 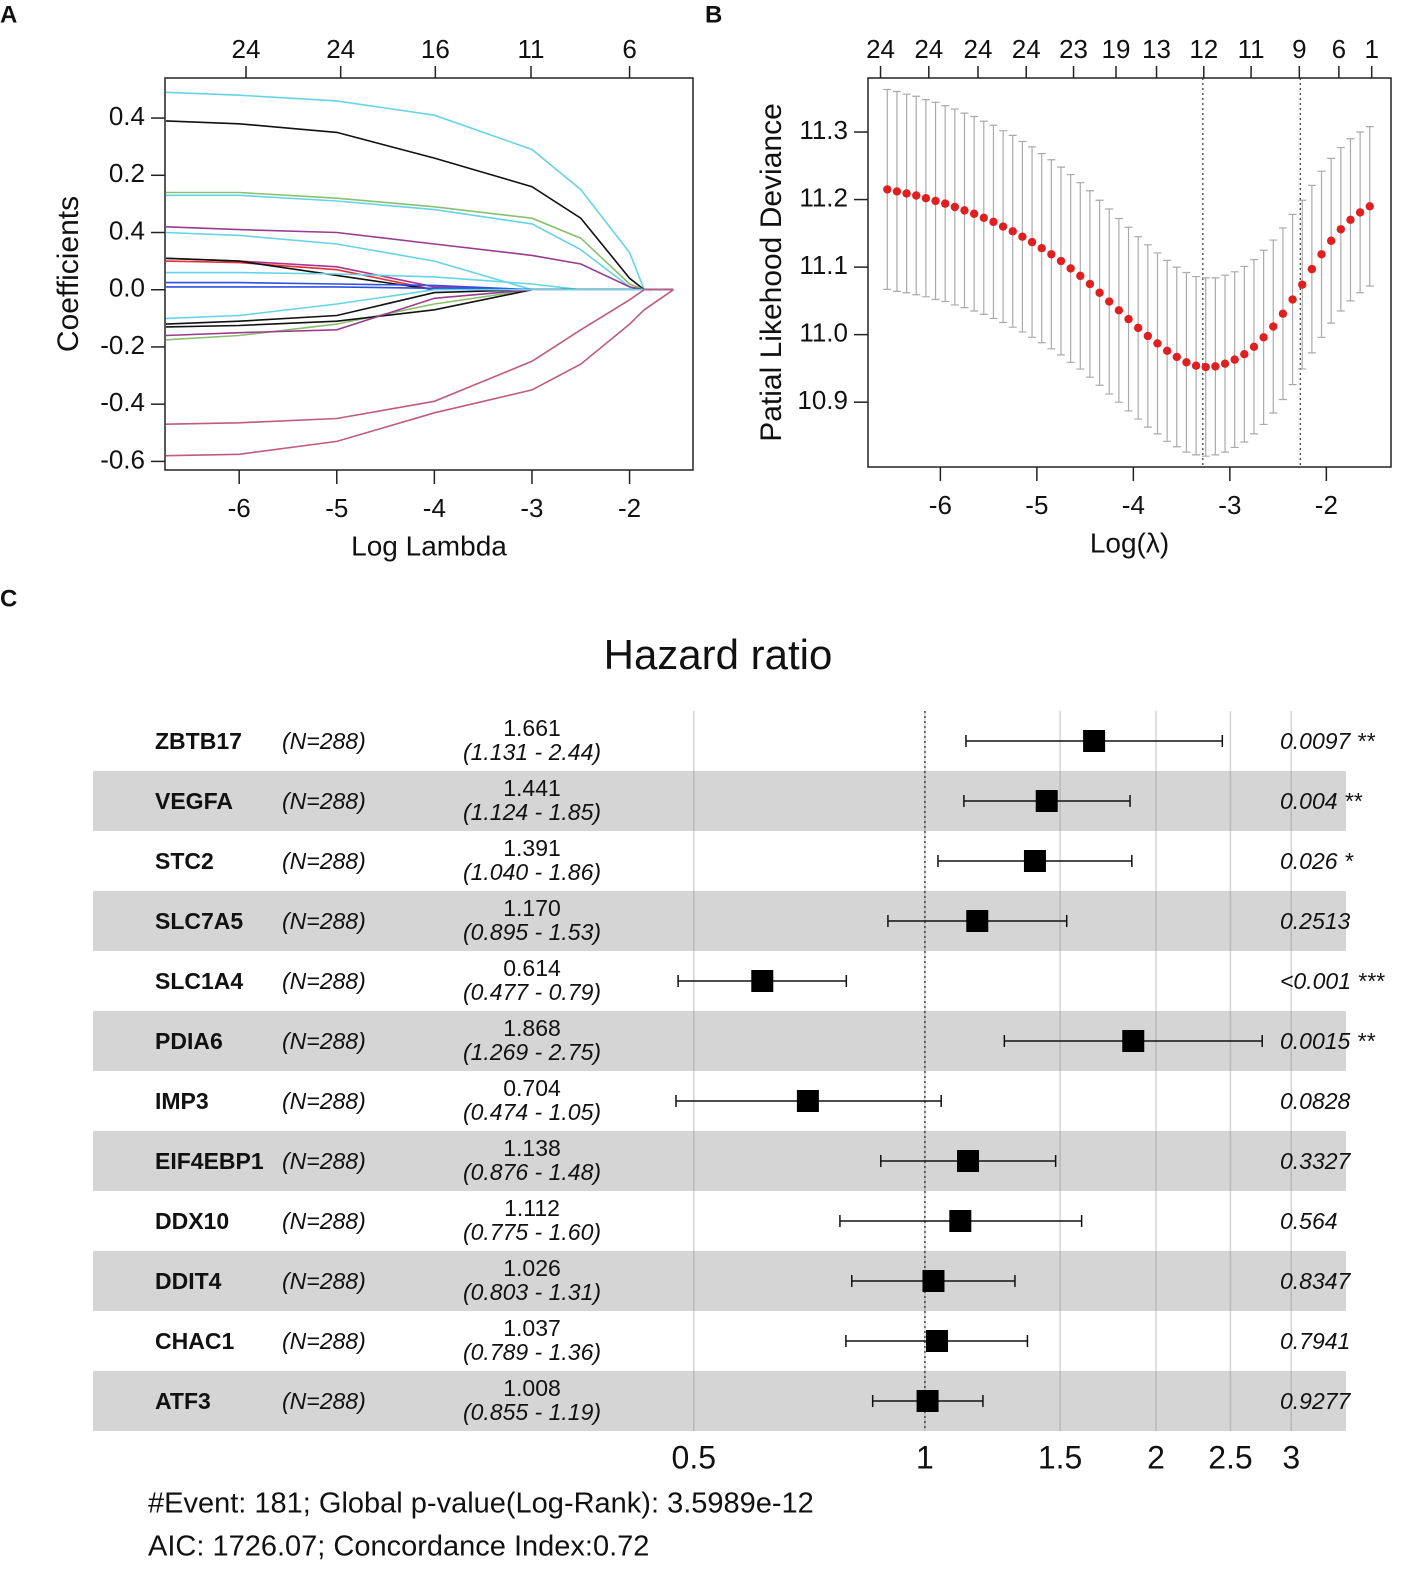 What do you see at coordinates (127, 230) in the screenshot?
I see `y-tick-label: 0.4` at bounding box center [127, 230].